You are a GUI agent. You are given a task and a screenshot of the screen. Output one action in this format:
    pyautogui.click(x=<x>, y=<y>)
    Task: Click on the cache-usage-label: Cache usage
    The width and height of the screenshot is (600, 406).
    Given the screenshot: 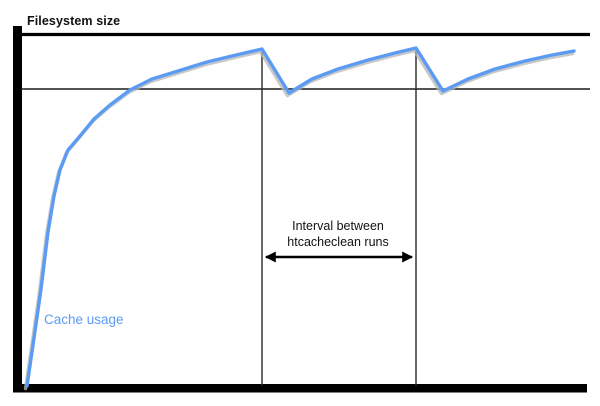 What is the action you would take?
    pyautogui.click(x=84, y=319)
    